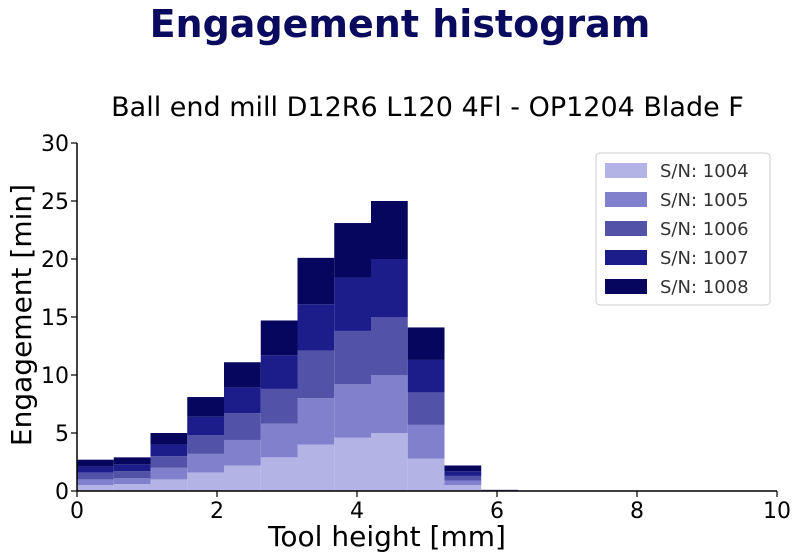 The width and height of the screenshot is (800, 559). What do you see at coordinates (704, 229) in the screenshot?
I see `legend-label: S/N: 1006` at bounding box center [704, 229].